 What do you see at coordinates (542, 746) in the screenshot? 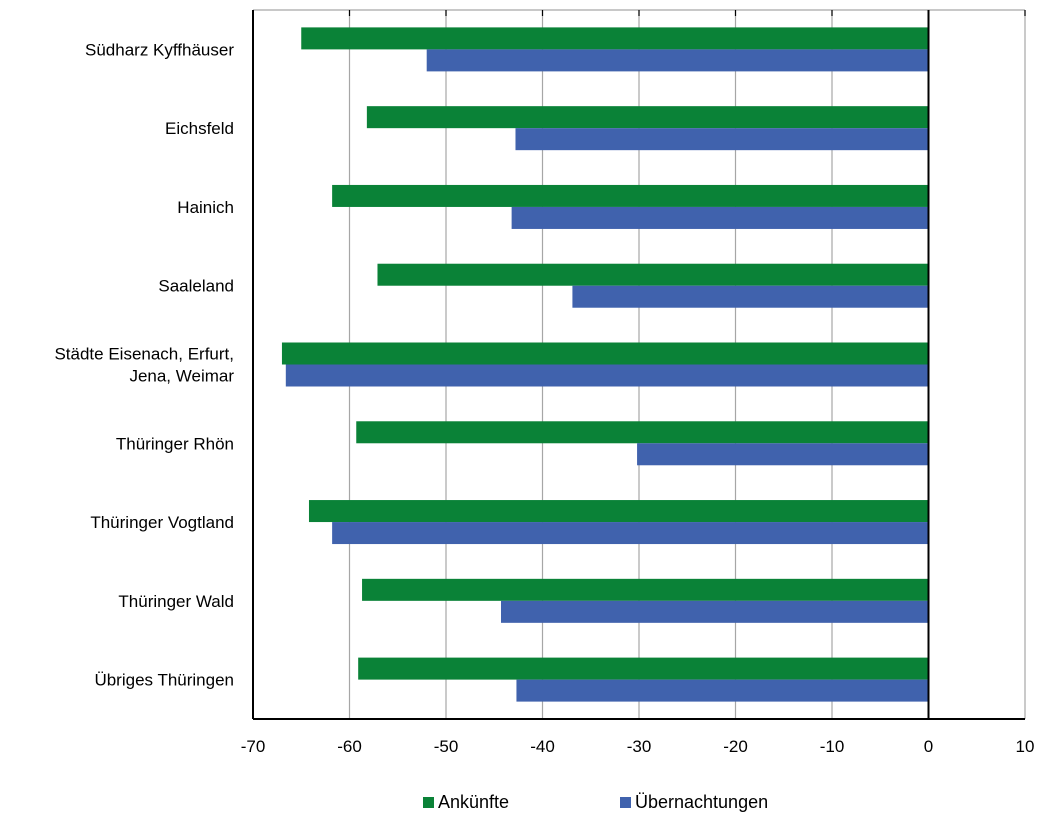
I see `x-tick-label: -40` at bounding box center [542, 746].